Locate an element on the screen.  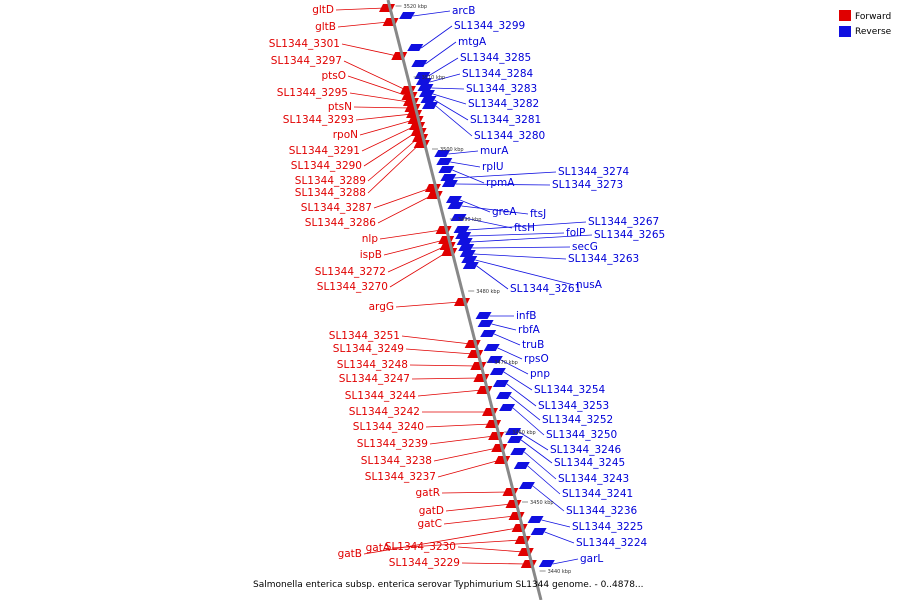
forward-gene-label: SL1344_3289 is located at coordinates (330, 181).